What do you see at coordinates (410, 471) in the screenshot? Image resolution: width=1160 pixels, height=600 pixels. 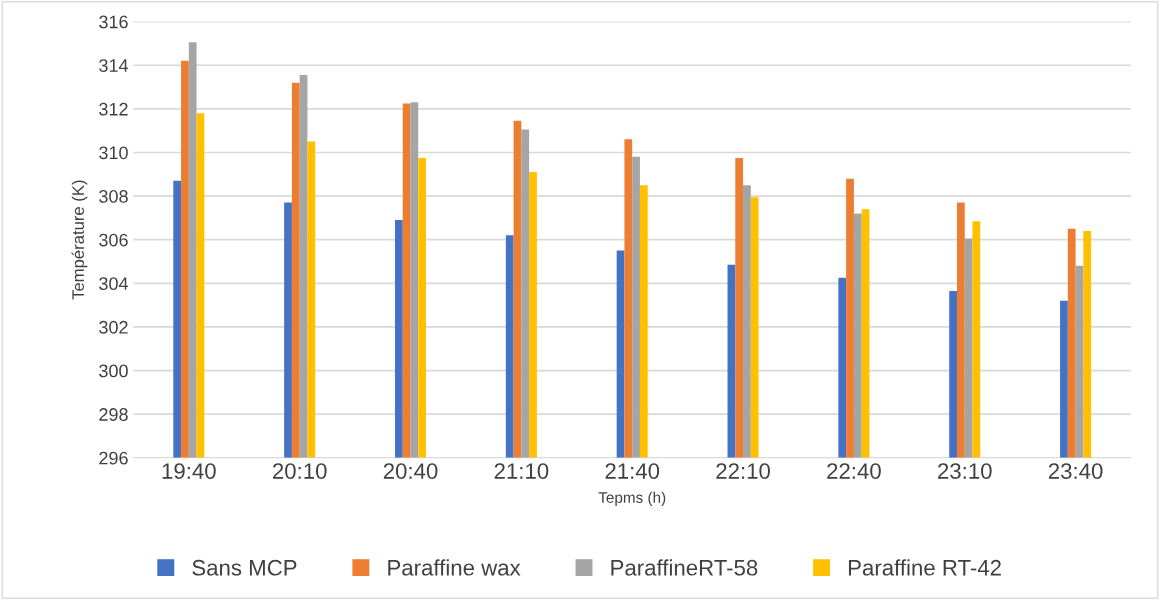 I see `x-tick-label: 20:40` at bounding box center [410, 471].